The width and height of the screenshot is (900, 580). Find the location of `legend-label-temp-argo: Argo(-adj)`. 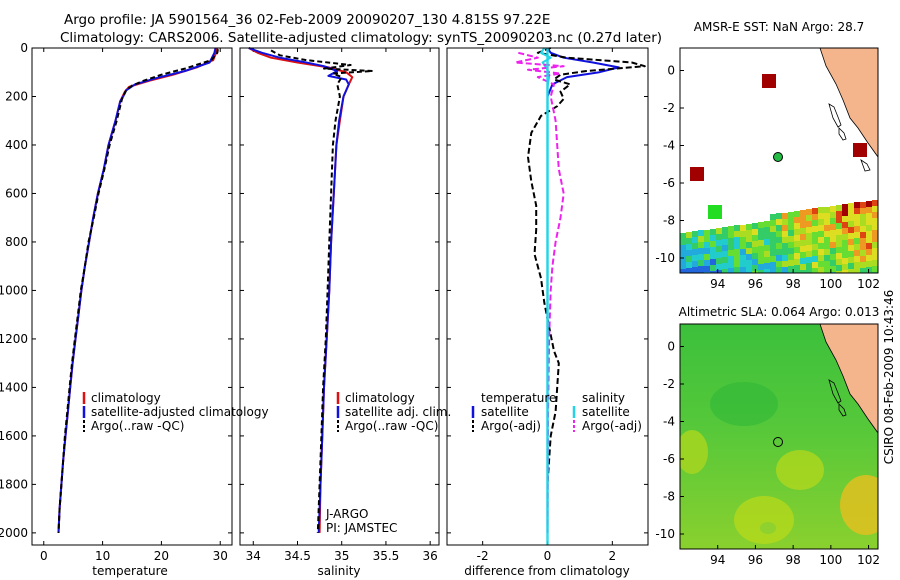

legend-label-temp-argo: Argo(-adj) is located at coordinates (511, 426).